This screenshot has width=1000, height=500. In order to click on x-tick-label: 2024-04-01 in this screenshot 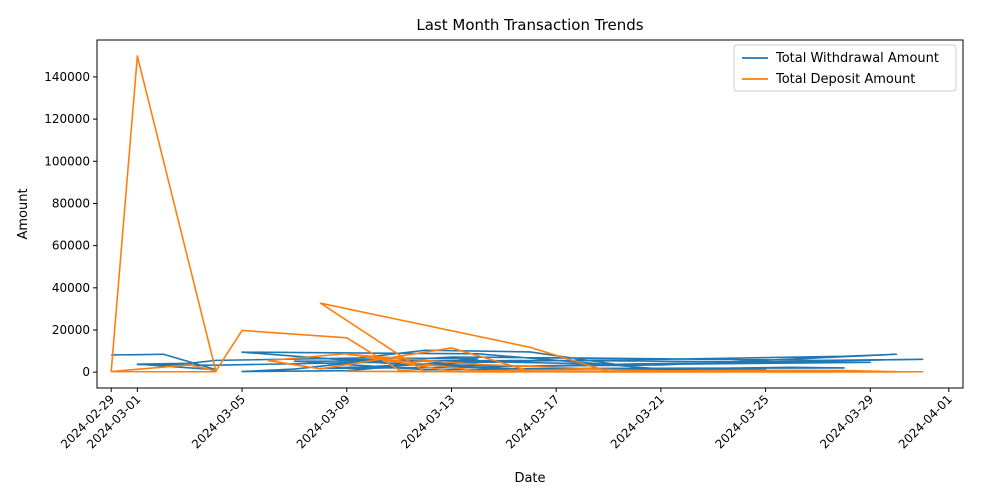, I will do `click(925, 421)`.